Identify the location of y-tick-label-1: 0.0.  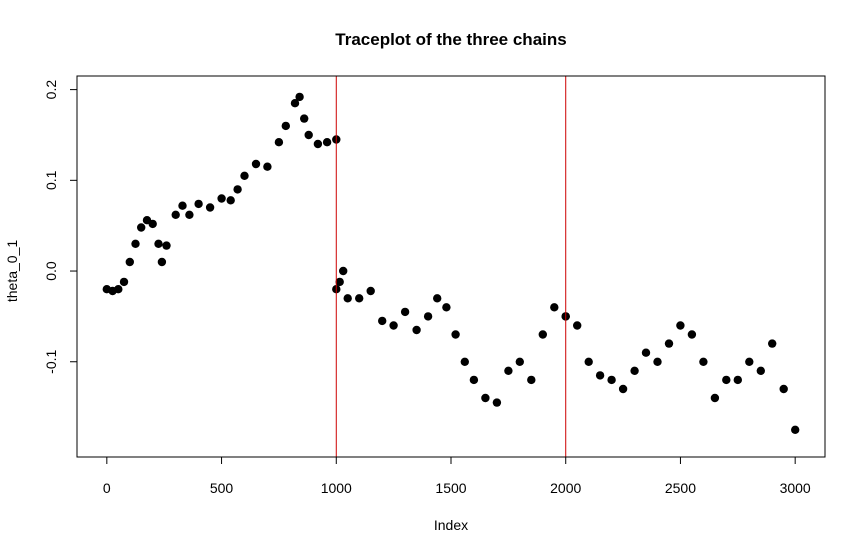
(51, 271).